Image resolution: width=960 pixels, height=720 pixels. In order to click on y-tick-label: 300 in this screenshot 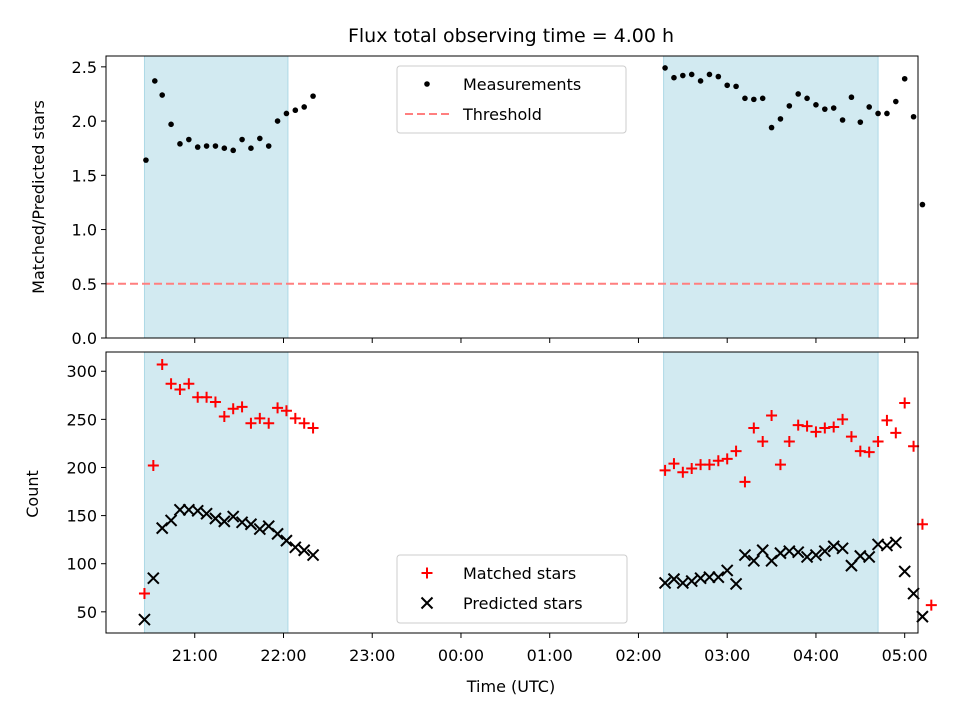, I will do `click(81, 371)`.